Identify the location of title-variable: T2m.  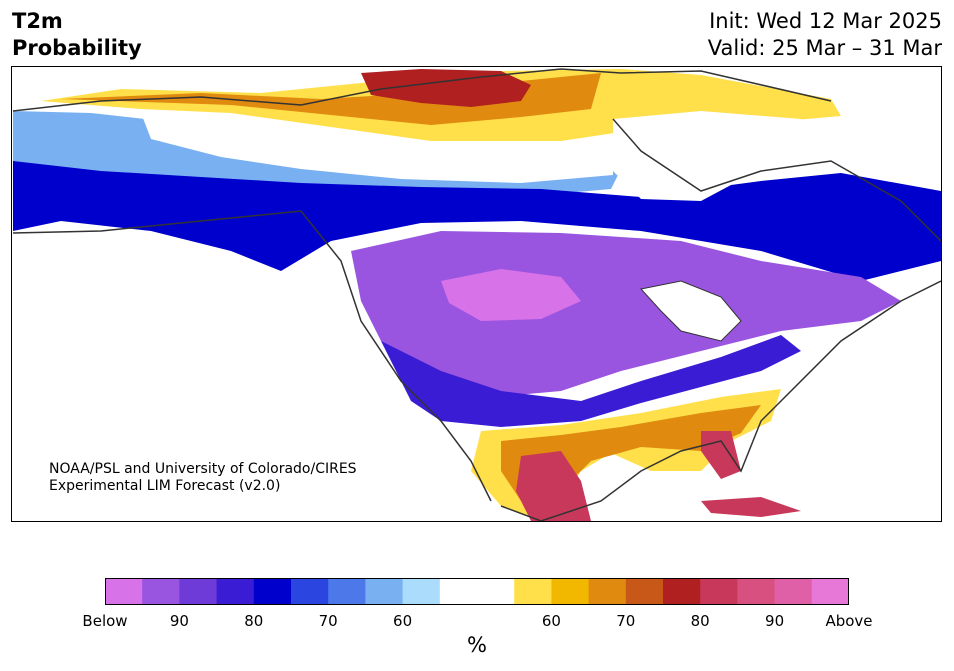
(37, 21).